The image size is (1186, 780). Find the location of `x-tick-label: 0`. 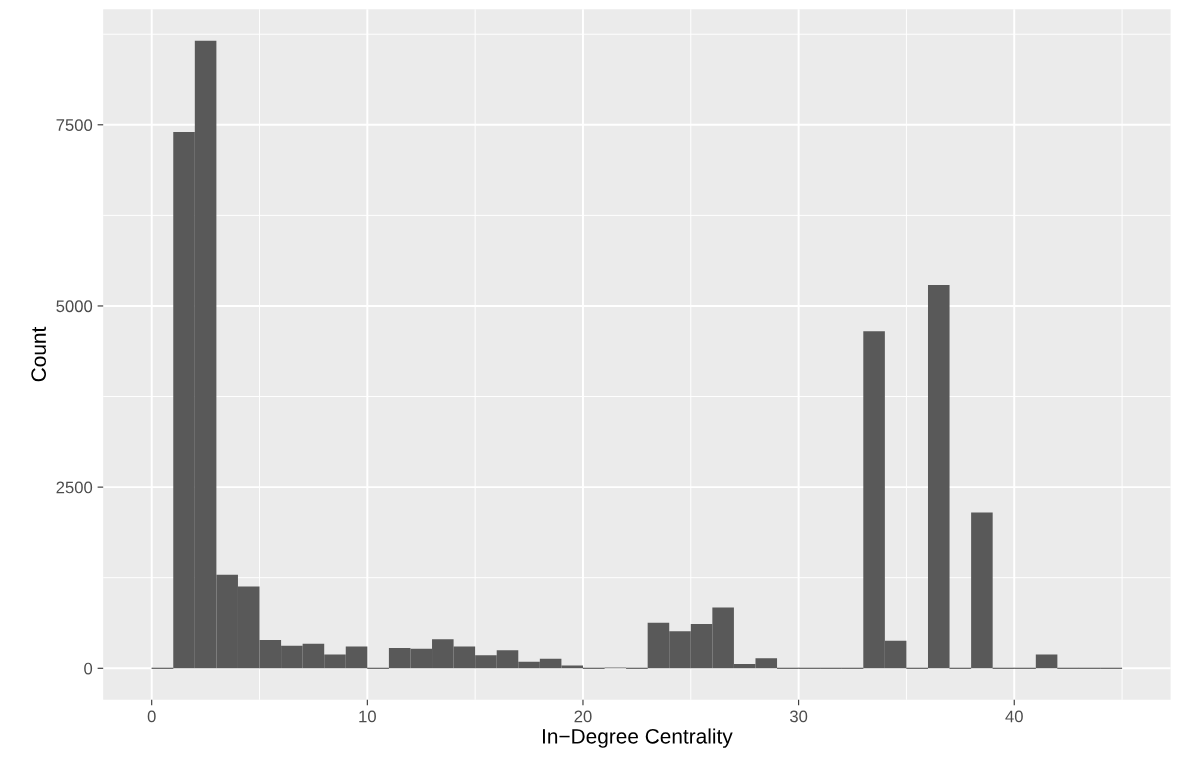

x-tick-label: 0 is located at coordinates (151, 716).